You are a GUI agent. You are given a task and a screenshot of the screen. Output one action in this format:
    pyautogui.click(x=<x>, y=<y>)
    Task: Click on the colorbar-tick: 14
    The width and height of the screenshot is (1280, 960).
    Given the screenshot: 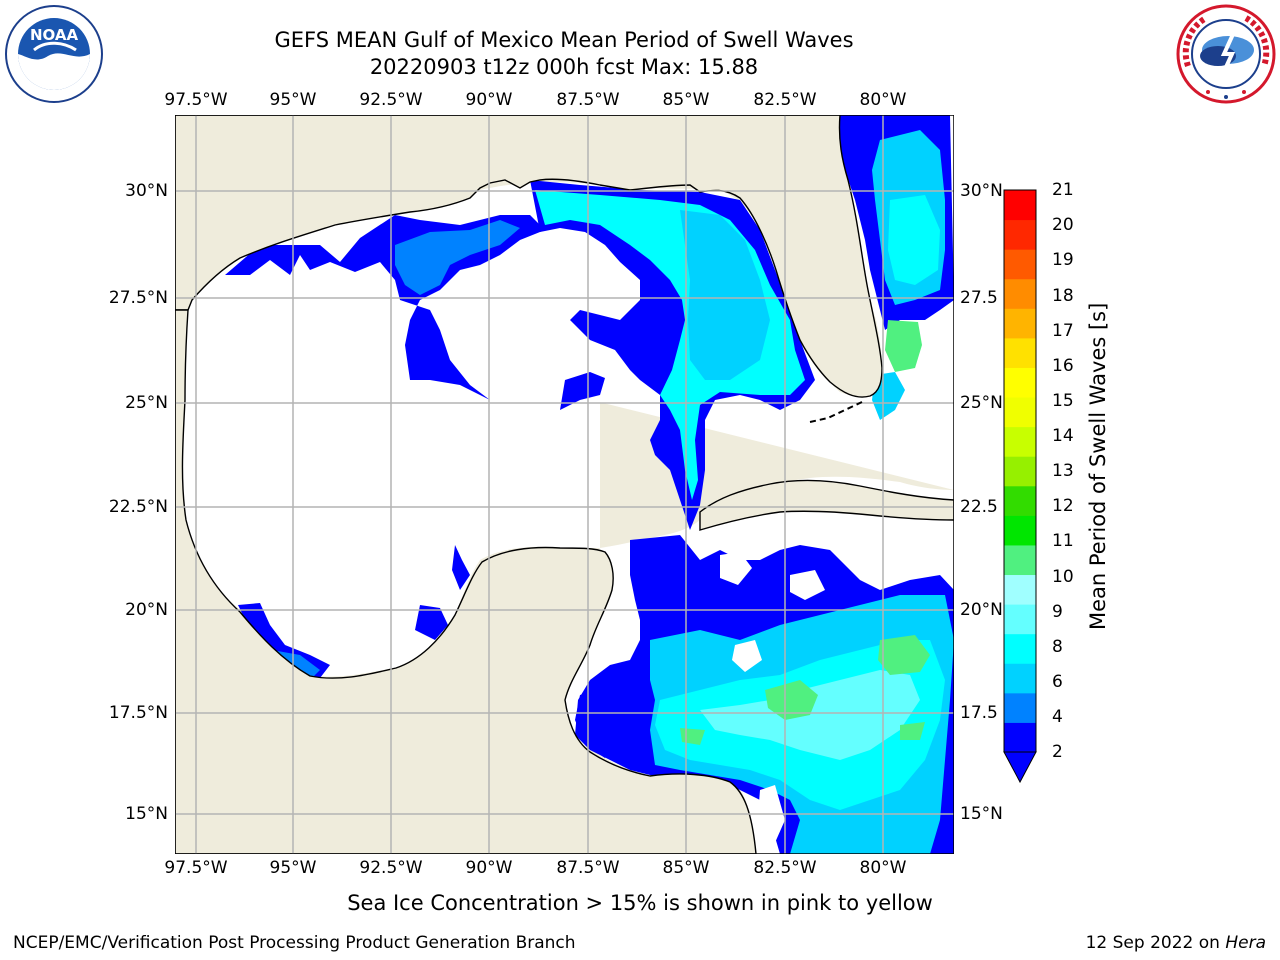 What is the action you would take?
    pyautogui.click(x=1063, y=436)
    